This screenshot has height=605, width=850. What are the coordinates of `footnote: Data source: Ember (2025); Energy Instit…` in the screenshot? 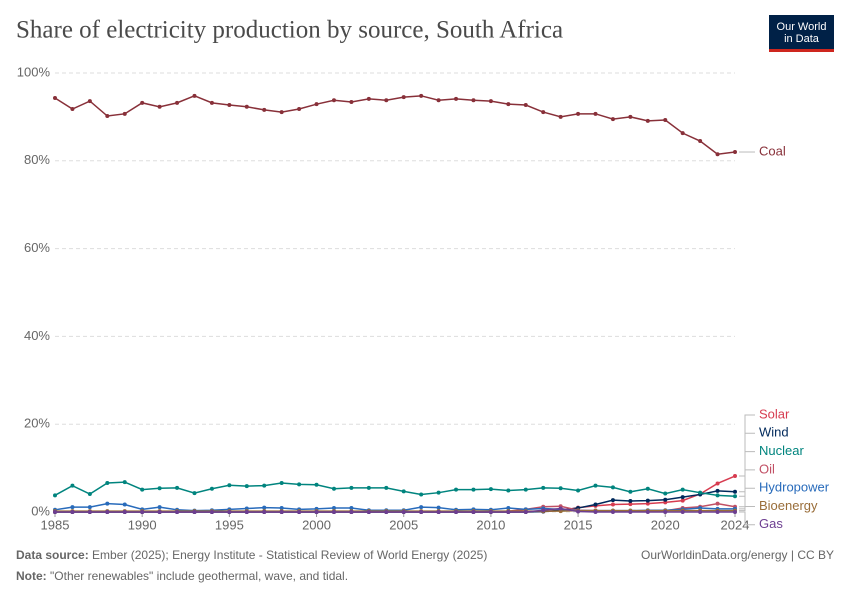 It's located at (251, 555).